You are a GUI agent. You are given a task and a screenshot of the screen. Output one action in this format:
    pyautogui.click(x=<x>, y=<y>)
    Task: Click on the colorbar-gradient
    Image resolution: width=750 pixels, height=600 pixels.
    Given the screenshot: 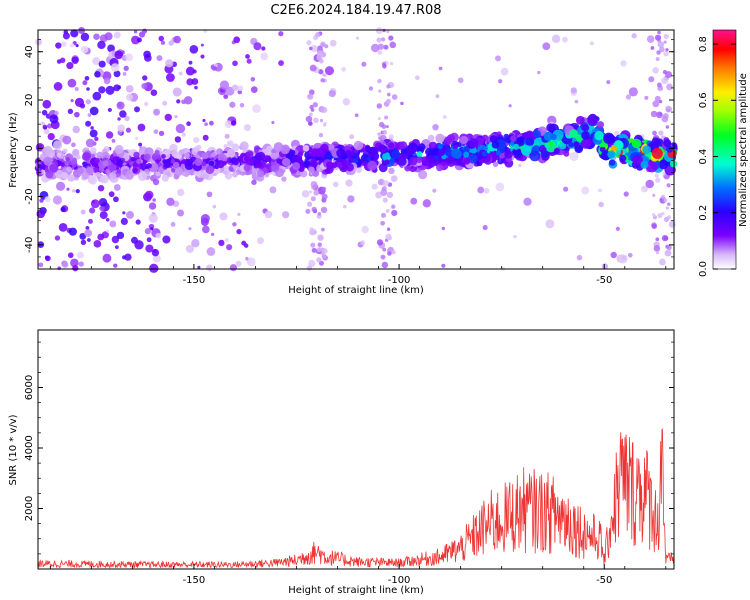 What is the action you would take?
    pyautogui.click(x=724, y=149)
    